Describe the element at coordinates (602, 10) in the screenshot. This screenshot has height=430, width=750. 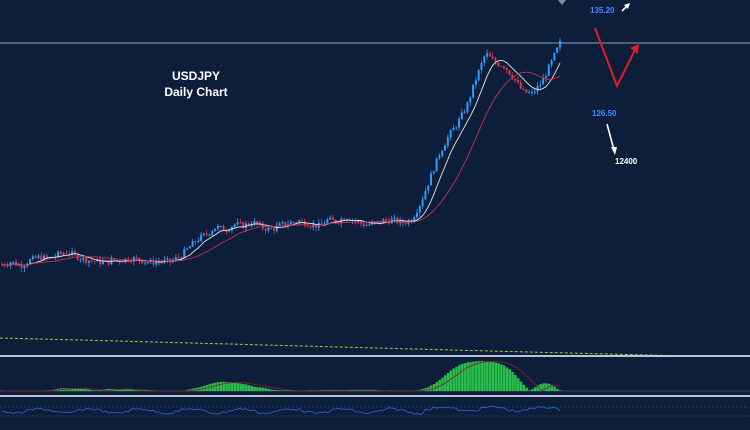
I see `upper-target-label: 135.20` at that location.